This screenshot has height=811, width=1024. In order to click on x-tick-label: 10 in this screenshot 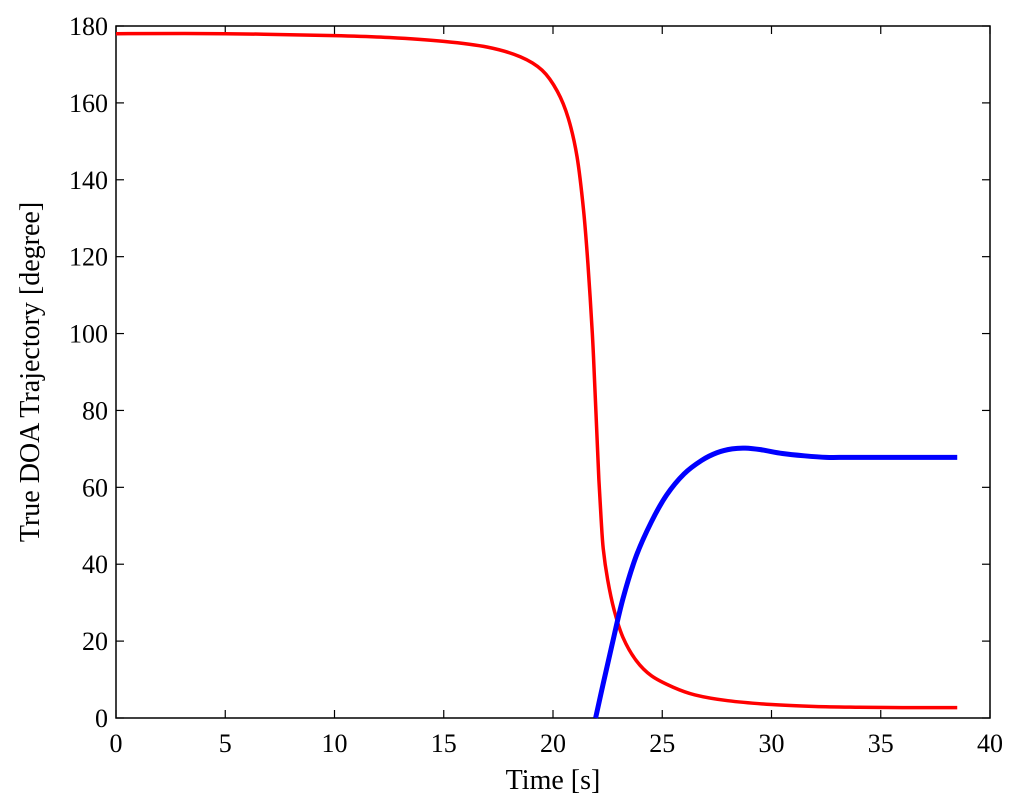, I will do `click(335, 743)`.